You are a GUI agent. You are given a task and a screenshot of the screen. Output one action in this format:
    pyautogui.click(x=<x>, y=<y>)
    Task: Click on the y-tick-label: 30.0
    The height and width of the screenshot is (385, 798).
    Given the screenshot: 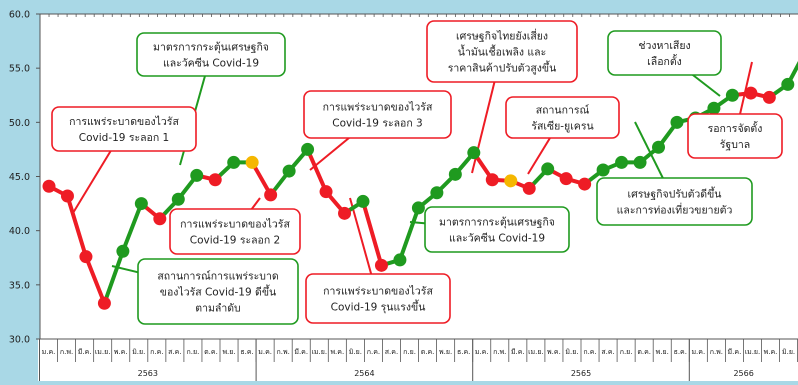 What is the action you would take?
    pyautogui.click(x=19, y=340)
    